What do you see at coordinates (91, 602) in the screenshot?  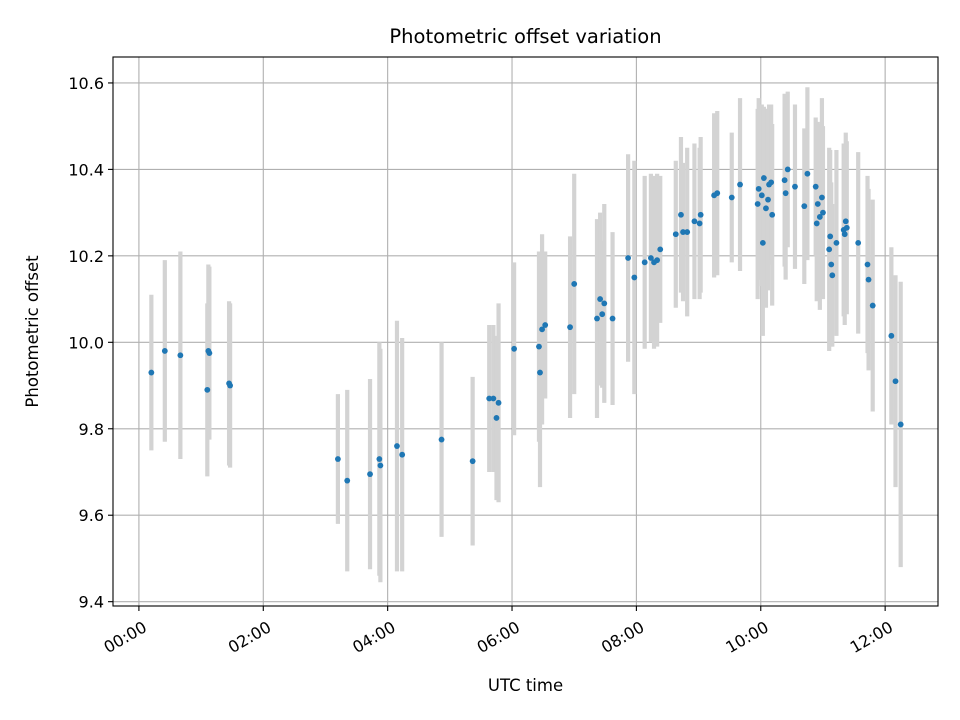 I see `y-tick-label: 9.4` at bounding box center [91, 602].